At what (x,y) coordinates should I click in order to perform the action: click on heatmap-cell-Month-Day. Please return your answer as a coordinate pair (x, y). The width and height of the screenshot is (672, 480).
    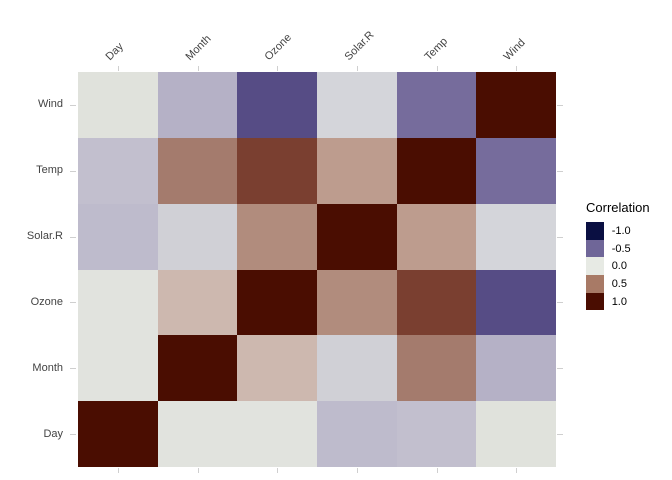
    Looking at the image, I should click on (118, 368).